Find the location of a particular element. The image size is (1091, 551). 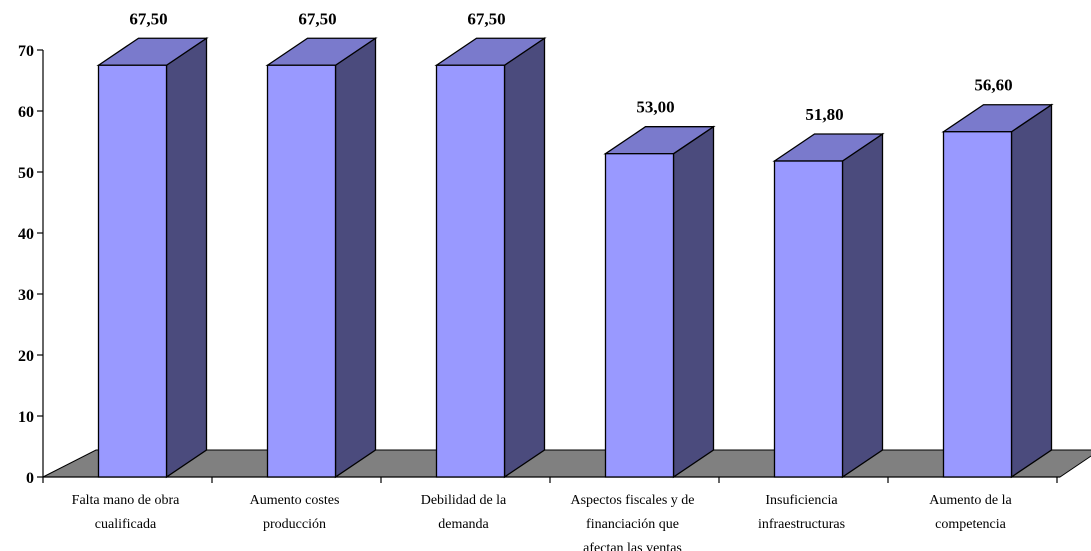

y-tick-label: 40 is located at coordinates (26, 234).